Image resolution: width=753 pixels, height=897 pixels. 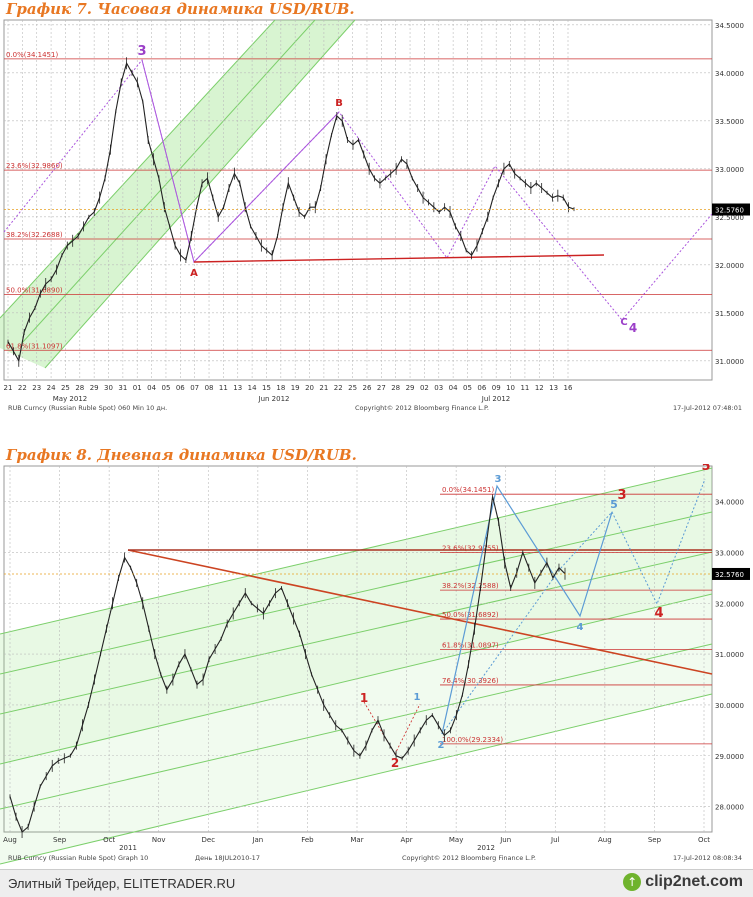 What do you see at coordinates (729, 211) in the screenshot?
I see `chart1-last-price-text: 32.5760` at bounding box center [729, 211].